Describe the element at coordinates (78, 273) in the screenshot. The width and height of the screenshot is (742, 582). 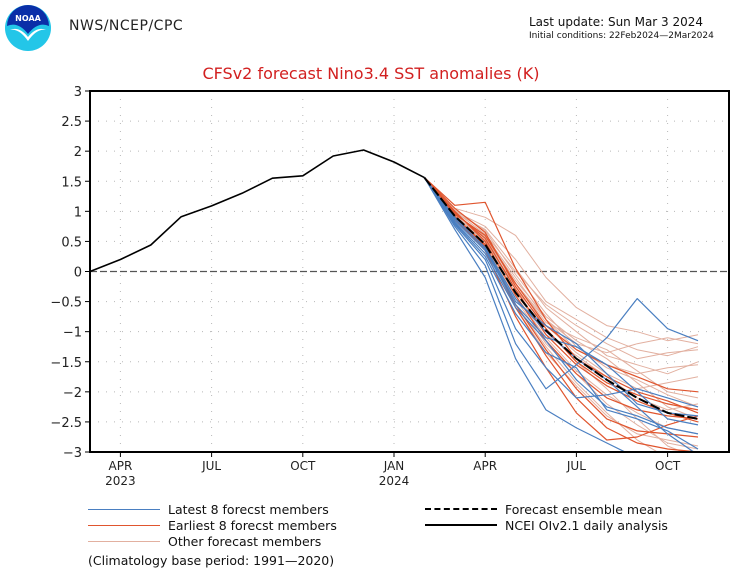
I see `y-tick-label: 0` at that location.